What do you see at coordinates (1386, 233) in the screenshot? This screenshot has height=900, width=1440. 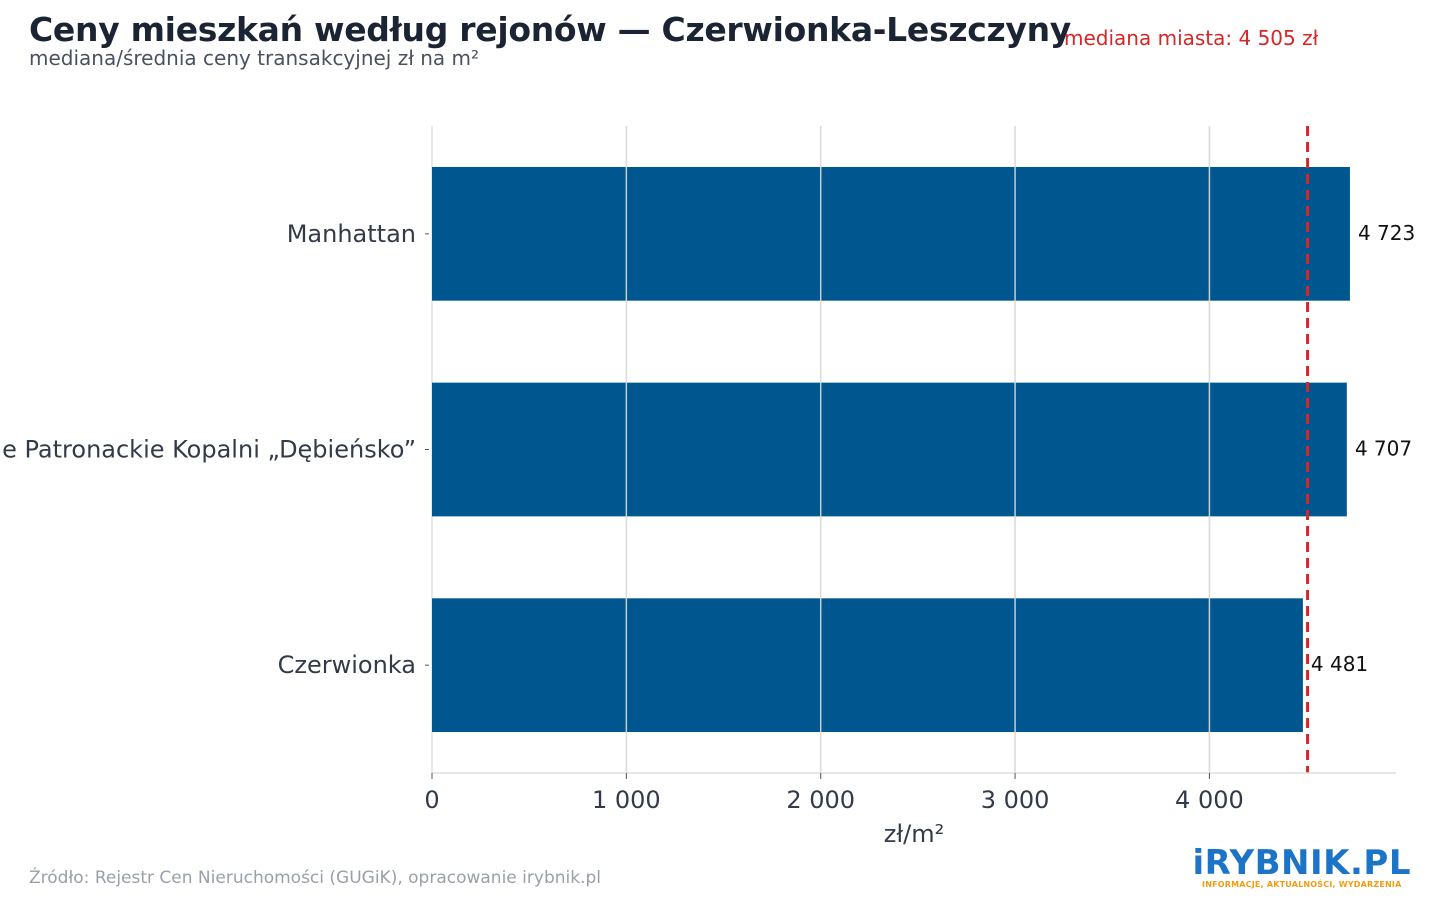 I see `value-label: 4 723` at bounding box center [1386, 233].